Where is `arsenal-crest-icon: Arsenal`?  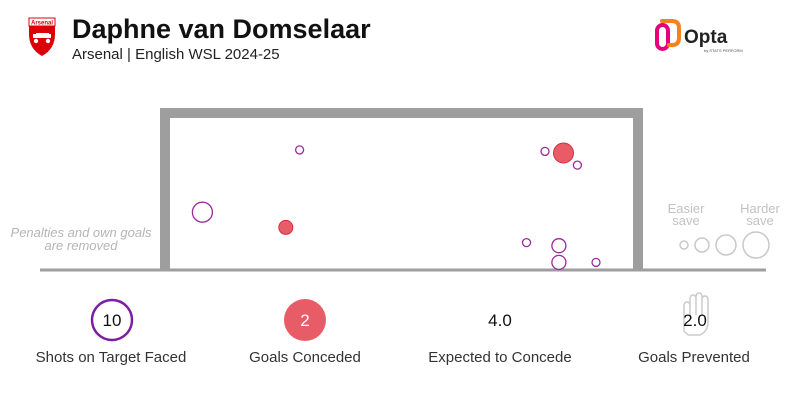 arsenal-crest-icon: Arsenal is located at coordinates (42, 36).